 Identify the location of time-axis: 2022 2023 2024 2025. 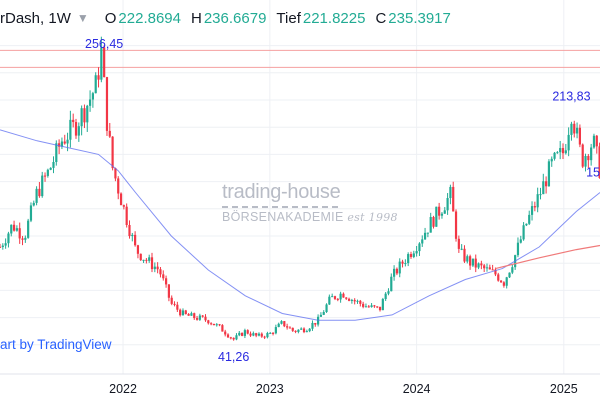
(343, 389).